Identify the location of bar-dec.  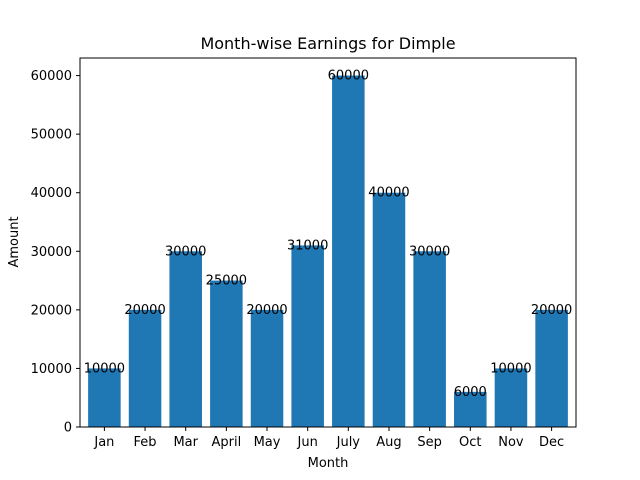
(551, 368).